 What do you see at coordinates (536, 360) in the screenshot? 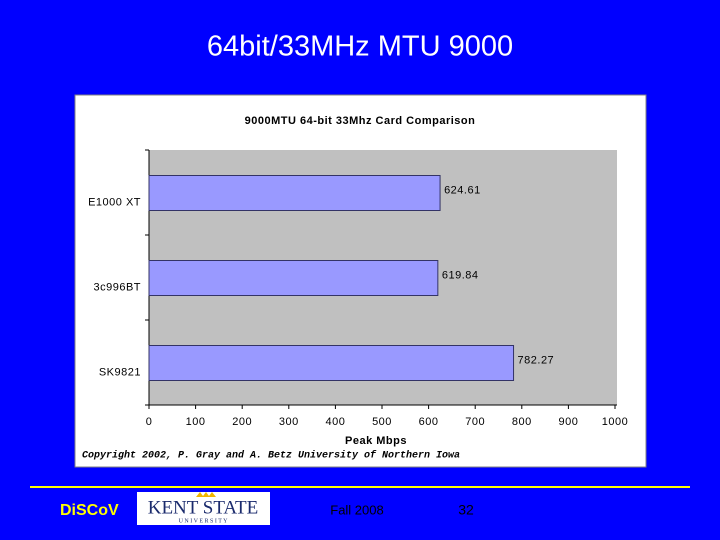
I see `value-label: 782.27` at bounding box center [536, 360].